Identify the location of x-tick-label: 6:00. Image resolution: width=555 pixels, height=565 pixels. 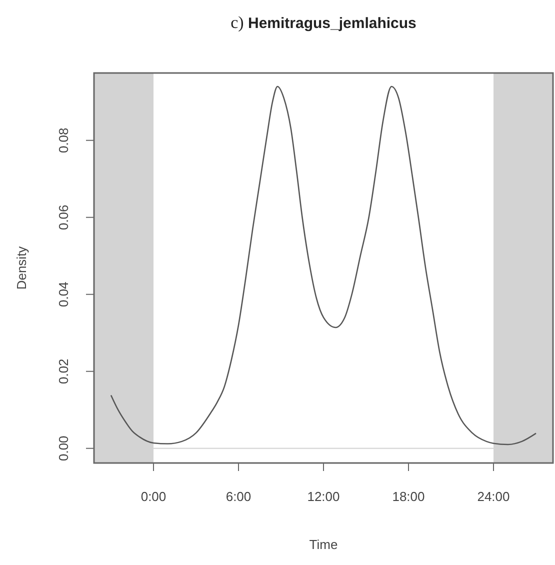
(239, 496).